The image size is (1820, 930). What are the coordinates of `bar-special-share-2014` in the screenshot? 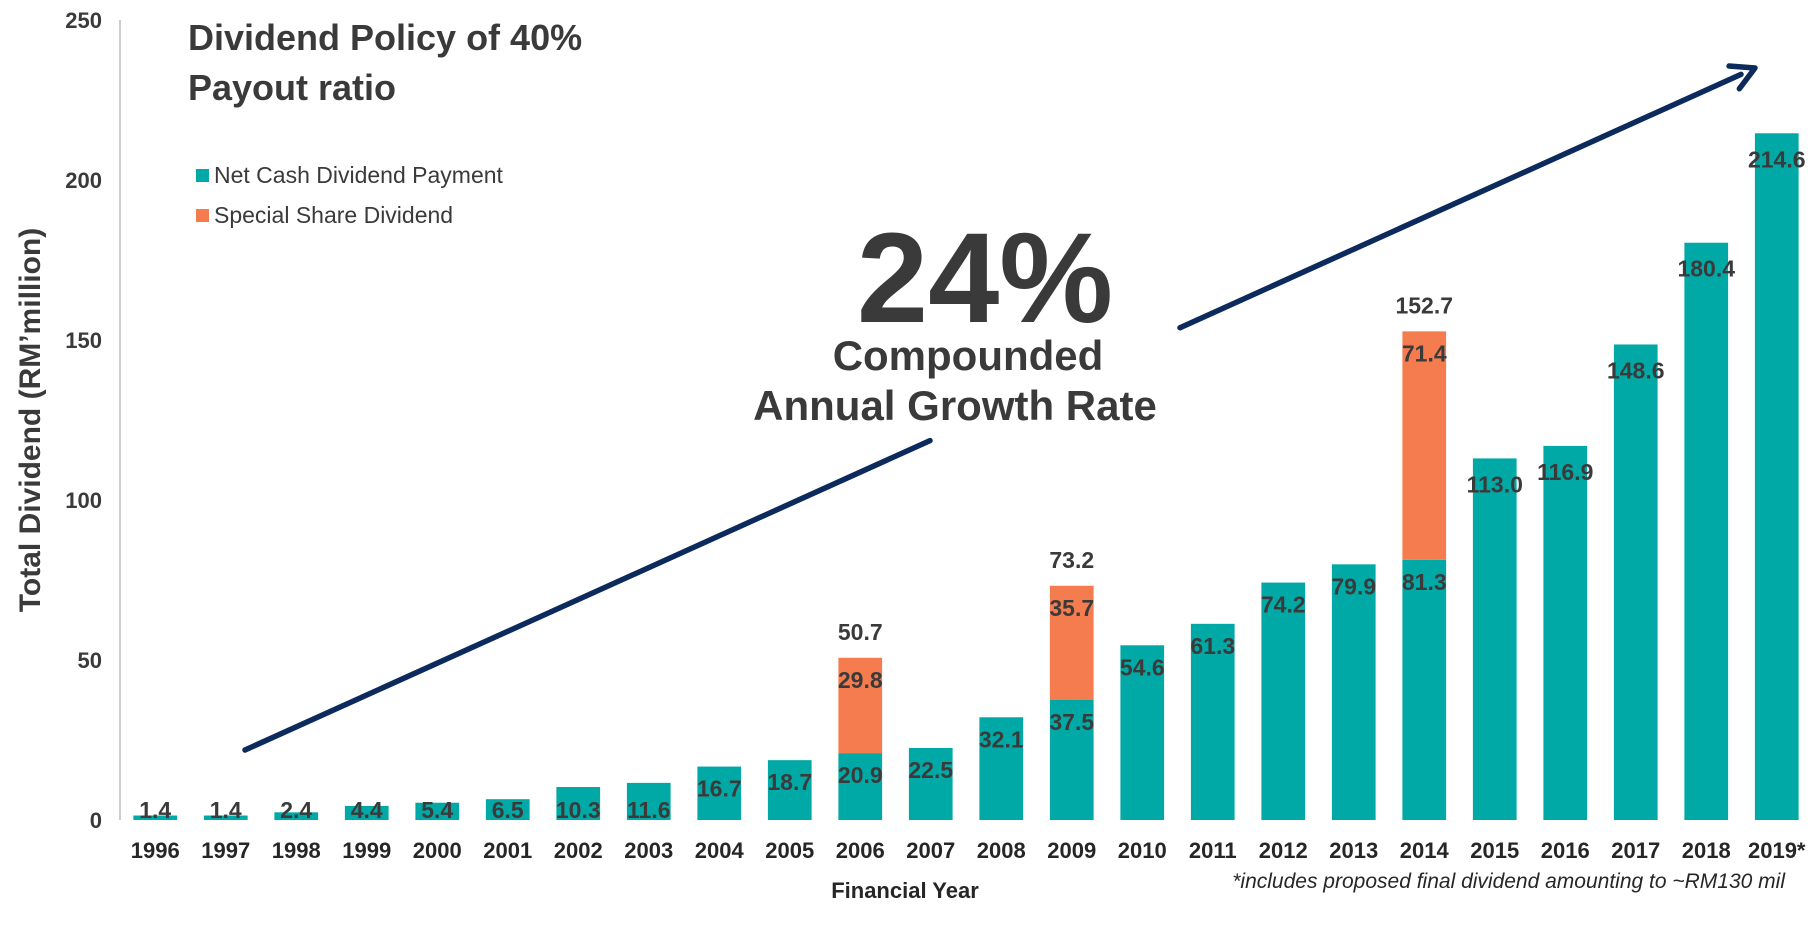 It's located at (1424, 445).